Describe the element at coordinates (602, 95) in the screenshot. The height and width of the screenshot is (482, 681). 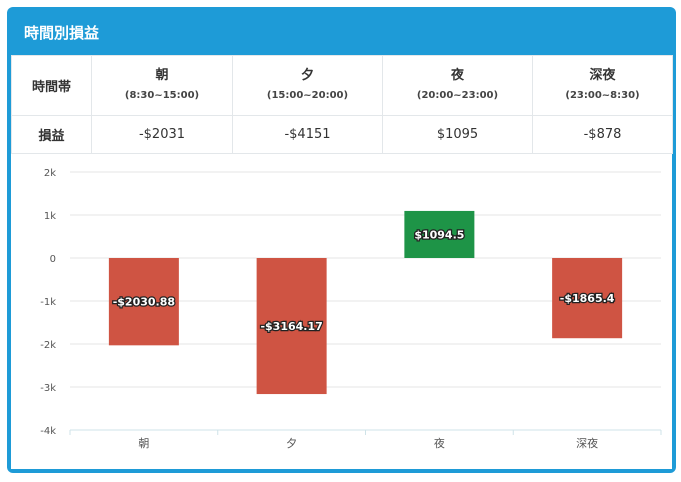
I see `column-range: (23:00~8:30)` at that location.